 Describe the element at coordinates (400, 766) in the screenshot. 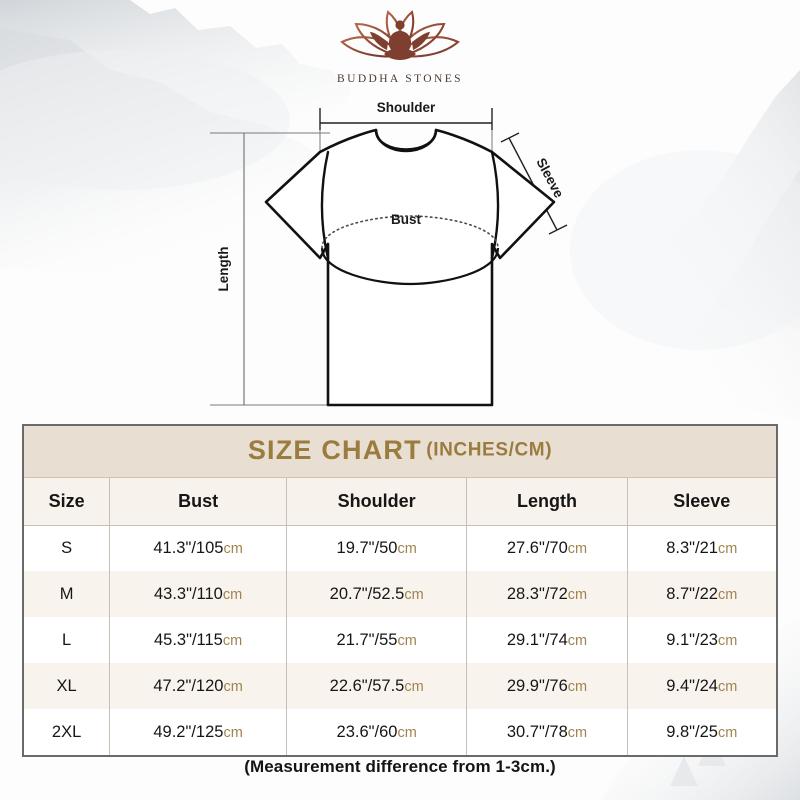

I see `measurement-note: (Measurement difference from 1-3cm.)` at that location.